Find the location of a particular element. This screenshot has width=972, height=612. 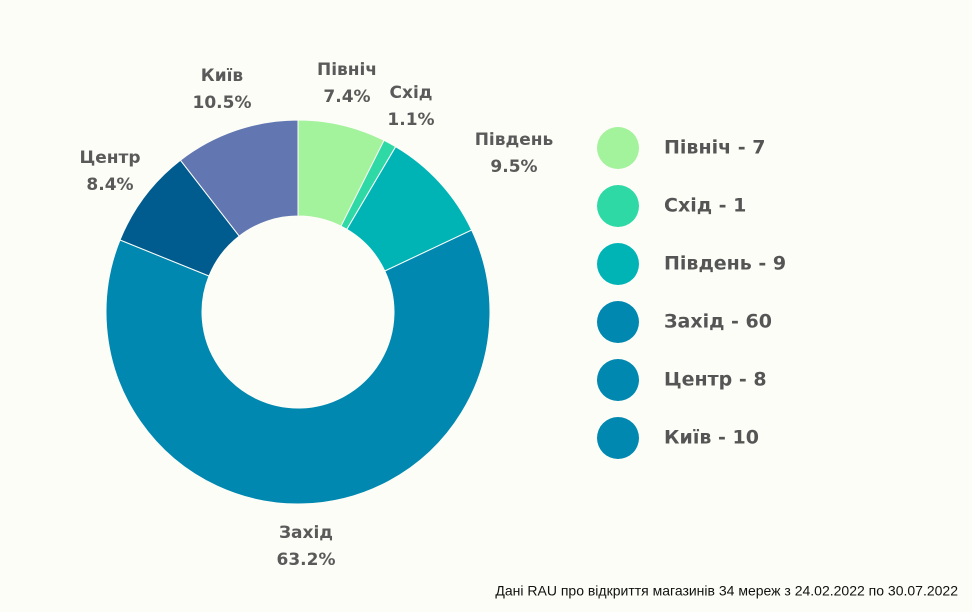

slice-percent: 63.2% is located at coordinates (306, 560).